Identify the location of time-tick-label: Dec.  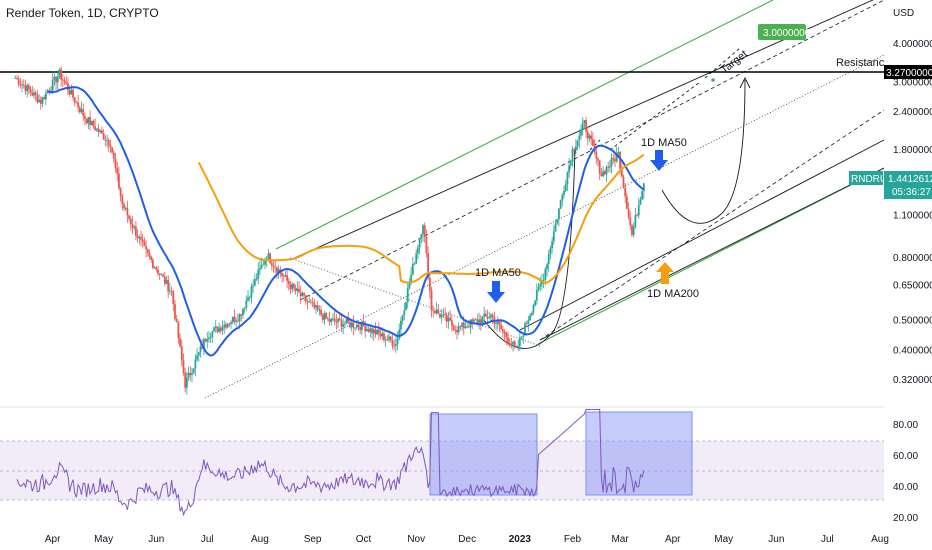
(467, 539).